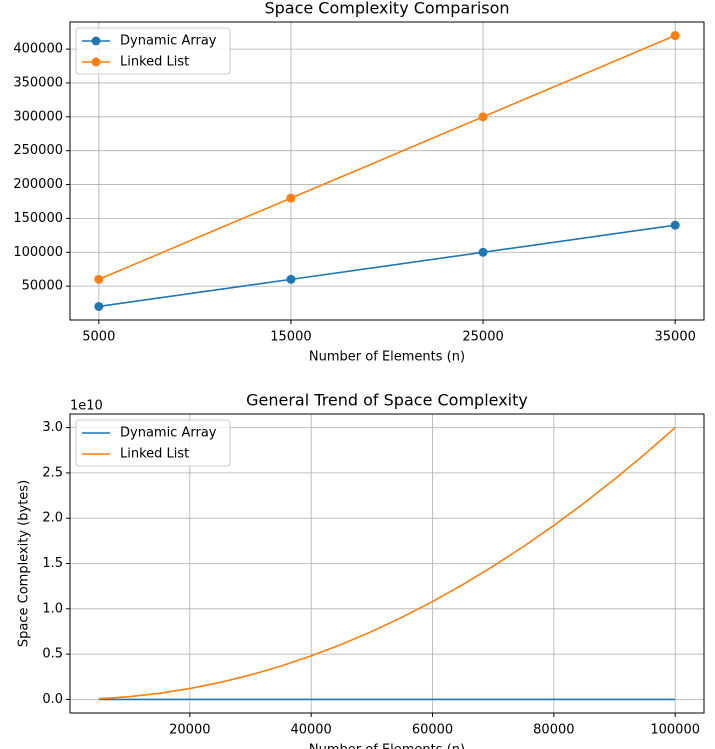 The image size is (715, 749). What do you see at coordinates (52, 699) in the screenshot?
I see `y-tick-label: 0.0` at bounding box center [52, 699].